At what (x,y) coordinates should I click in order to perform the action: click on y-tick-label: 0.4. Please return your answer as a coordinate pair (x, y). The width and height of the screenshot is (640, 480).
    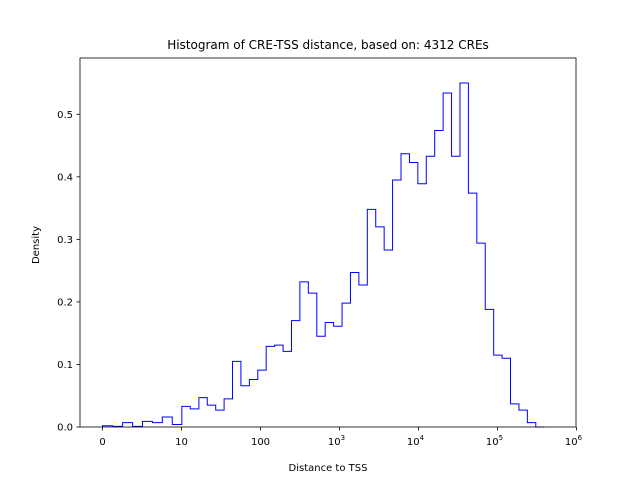
    Looking at the image, I should click on (65, 177).